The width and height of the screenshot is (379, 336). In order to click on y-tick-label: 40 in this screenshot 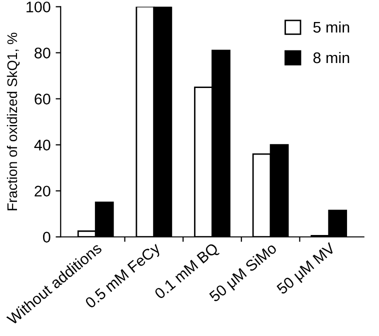, I will do `click(42, 145)`.